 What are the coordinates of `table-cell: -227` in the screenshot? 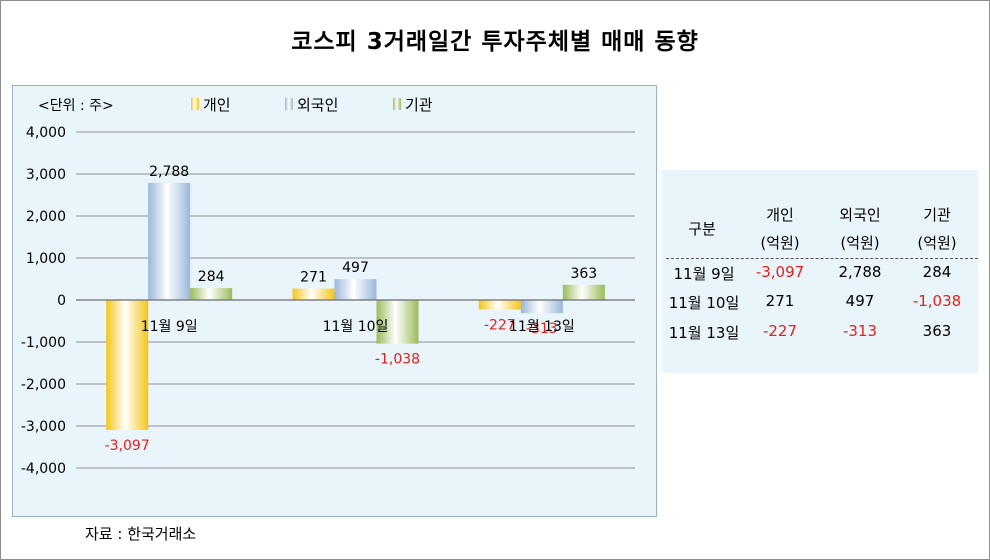 It's located at (780, 331).